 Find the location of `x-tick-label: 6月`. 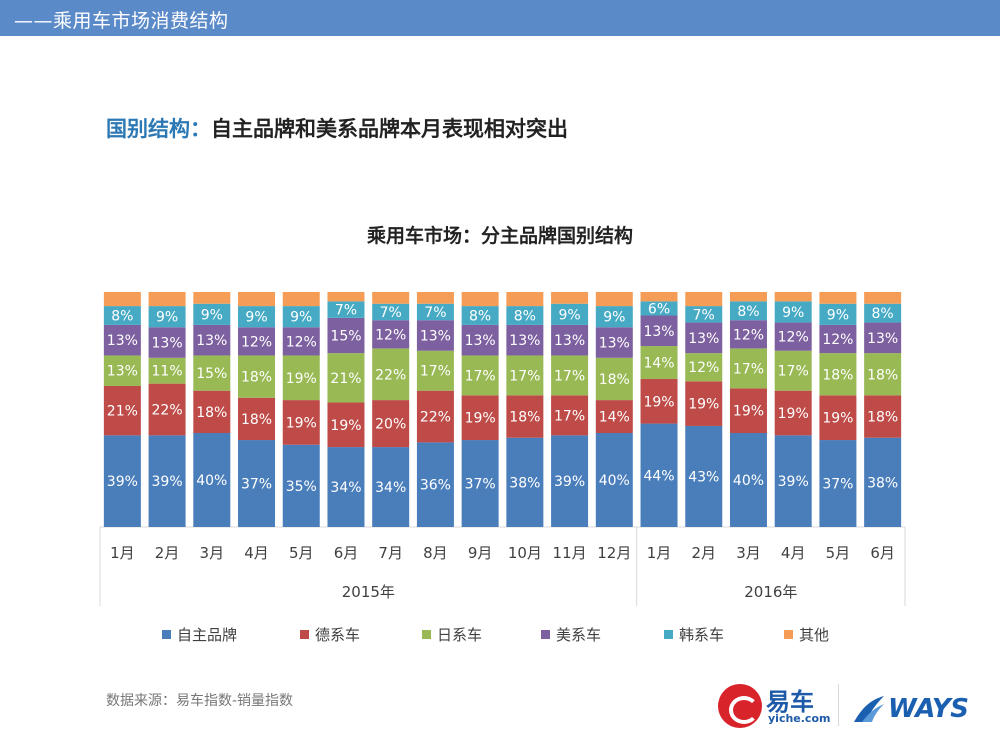

x-tick-label: 6月 is located at coordinates (882, 553).